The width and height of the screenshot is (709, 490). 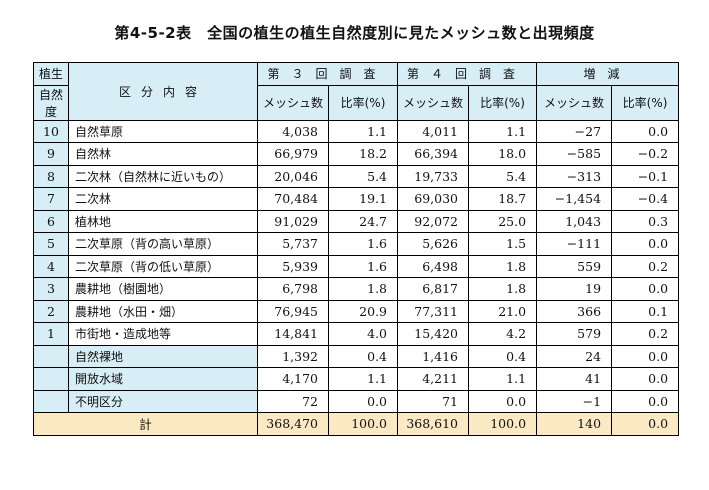 I want to click on mesh-change-cell: 579, so click(x=574, y=334).